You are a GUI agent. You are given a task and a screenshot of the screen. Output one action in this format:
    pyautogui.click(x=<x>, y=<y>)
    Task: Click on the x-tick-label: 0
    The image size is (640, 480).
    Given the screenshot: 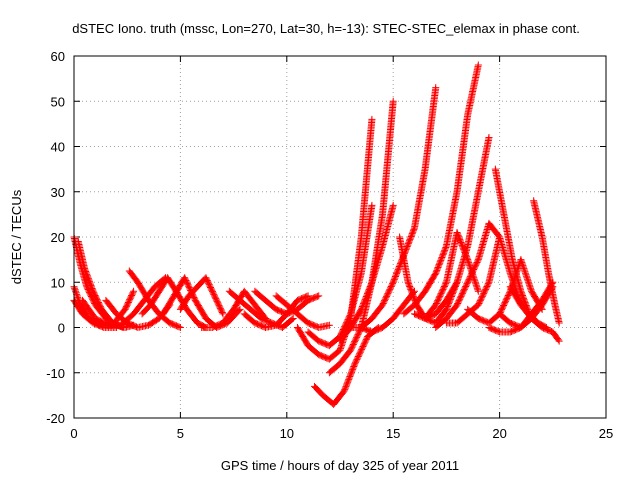 What is the action you would take?
    pyautogui.click(x=73, y=433)
    